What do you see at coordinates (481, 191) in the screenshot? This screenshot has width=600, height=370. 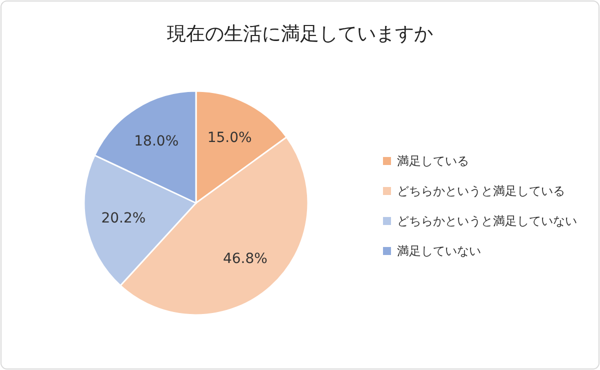 I see `legend-label: どちらかというと満足している` at bounding box center [481, 191].